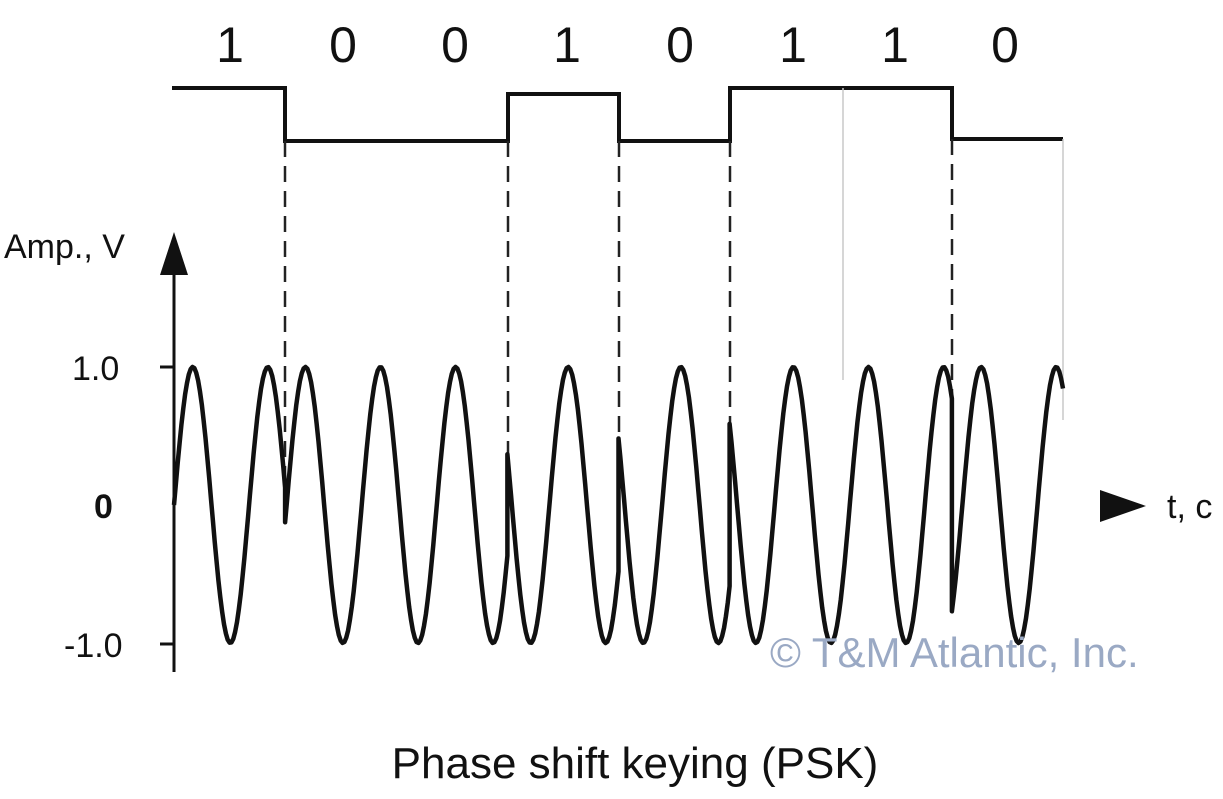  Describe the element at coordinates (635, 763) in the screenshot. I see `caption: Phase shift keying (PSK)` at that location.